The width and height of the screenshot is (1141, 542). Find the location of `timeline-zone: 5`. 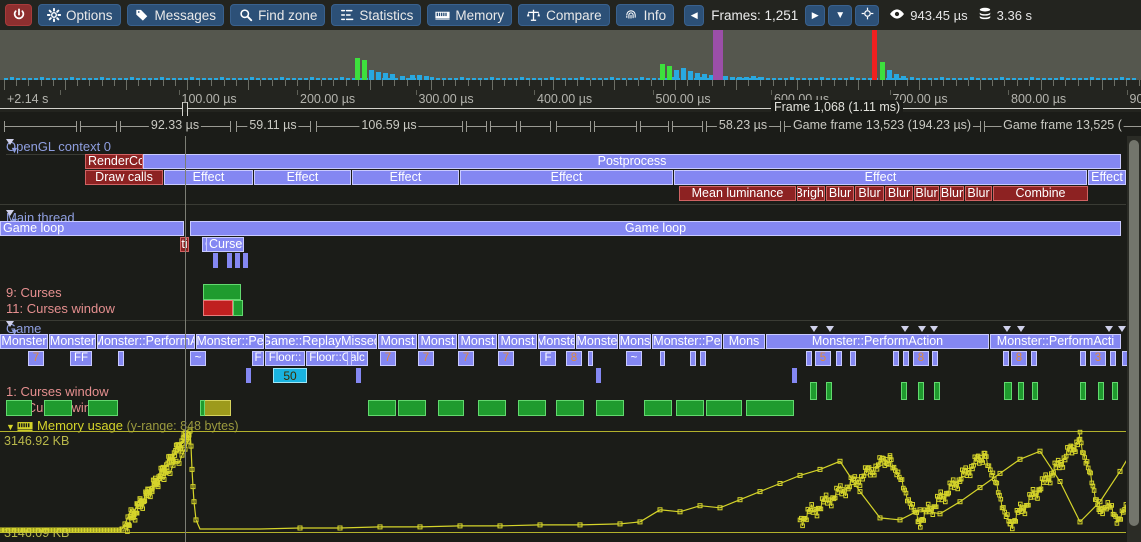

timeline-zone: 5 is located at coordinates (823, 358).